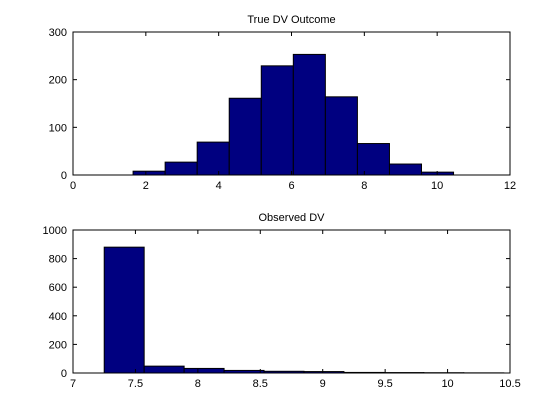 Image resolution: width=560 pixels, height=420 pixels. What do you see at coordinates (509, 384) in the screenshot?
I see `x-tick-label: 10.5` at bounding box center [509, 384].